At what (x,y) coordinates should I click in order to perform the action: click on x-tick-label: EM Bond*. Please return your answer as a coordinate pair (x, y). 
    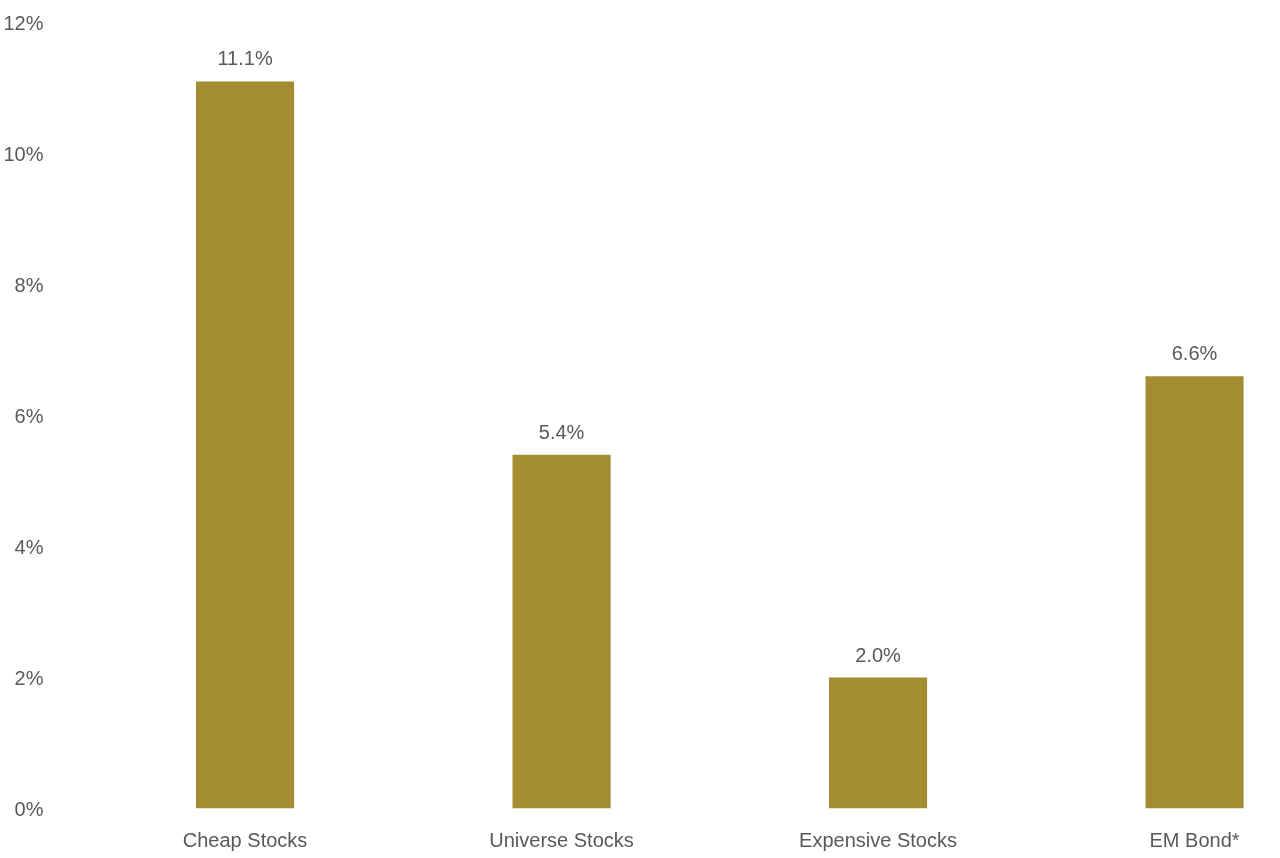
    Looking at the image, I should click on (1194, 839).